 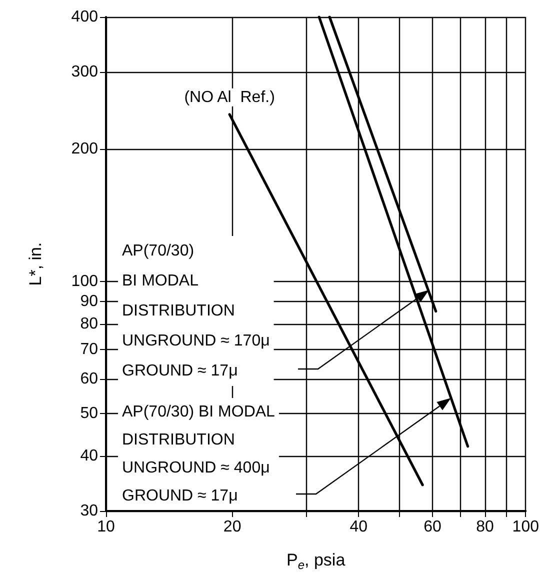 What do you see at coordinates (232, 527) in the screenshot?
I see `x-tick-label: 20` at bounding box center [232, 527].